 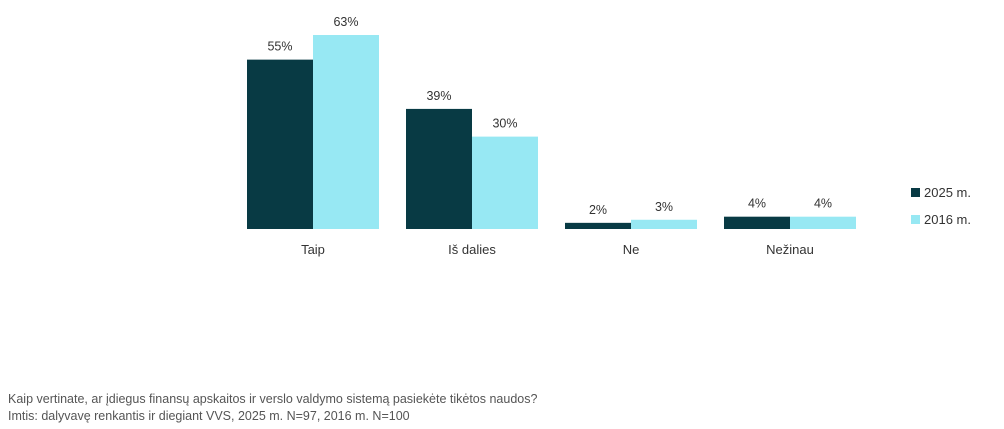 I want to click on data-label: 55%, so click(x=279, y=47).